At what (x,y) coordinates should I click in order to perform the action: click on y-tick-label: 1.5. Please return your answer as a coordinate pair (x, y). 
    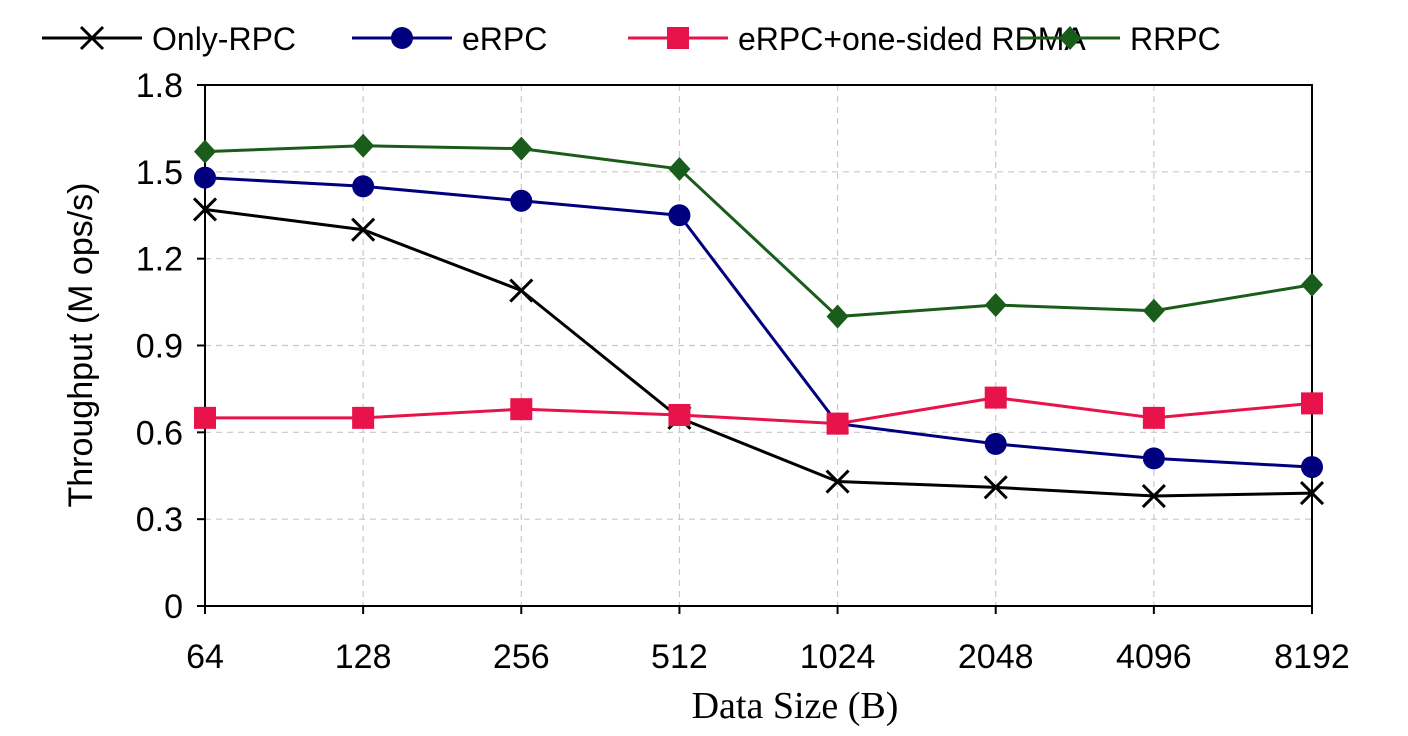
    Looking at the image, I should click on (159, 173).